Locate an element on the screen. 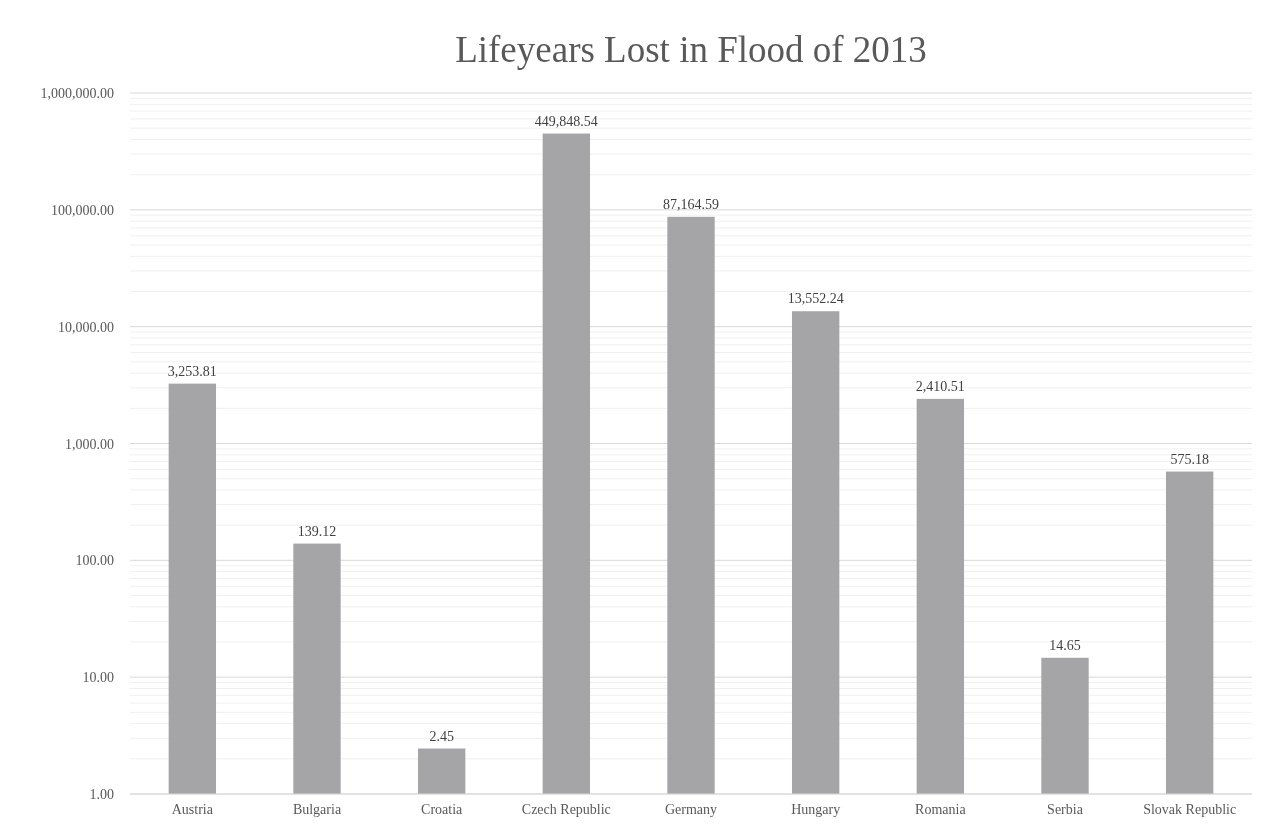 The height and width of the screenshot is (828, 1262). chart-title: Lifeyears Lost in Flood of 2013 is located at coordinates (691, 49).